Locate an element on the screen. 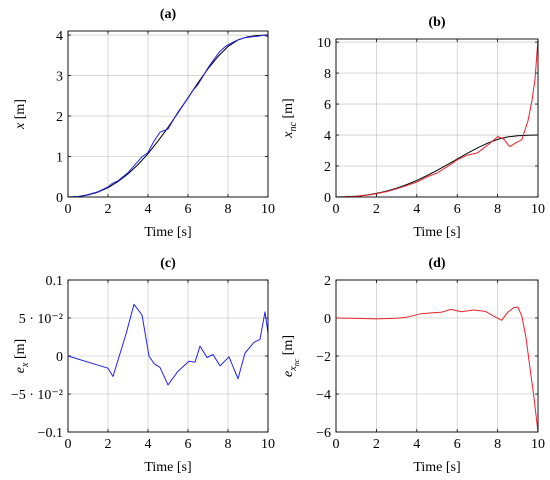  ytick-label-b: 6 is located at coordinates (327, 105).